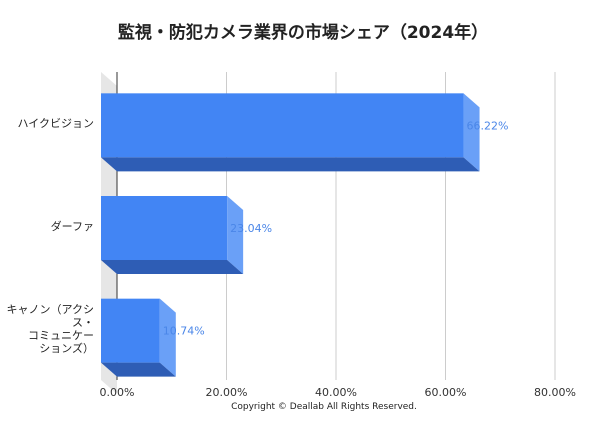 The image size is (606, 422). I want to click on x-tick-label: 80.00%, so click(555, 392).